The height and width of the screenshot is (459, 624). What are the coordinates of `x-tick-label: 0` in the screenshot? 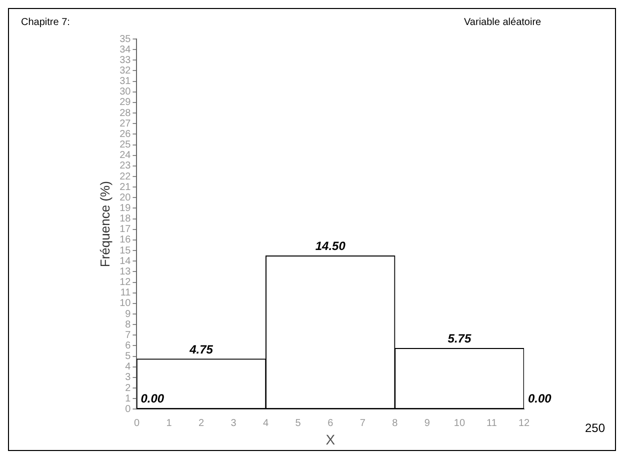 It's located at (137, 423).